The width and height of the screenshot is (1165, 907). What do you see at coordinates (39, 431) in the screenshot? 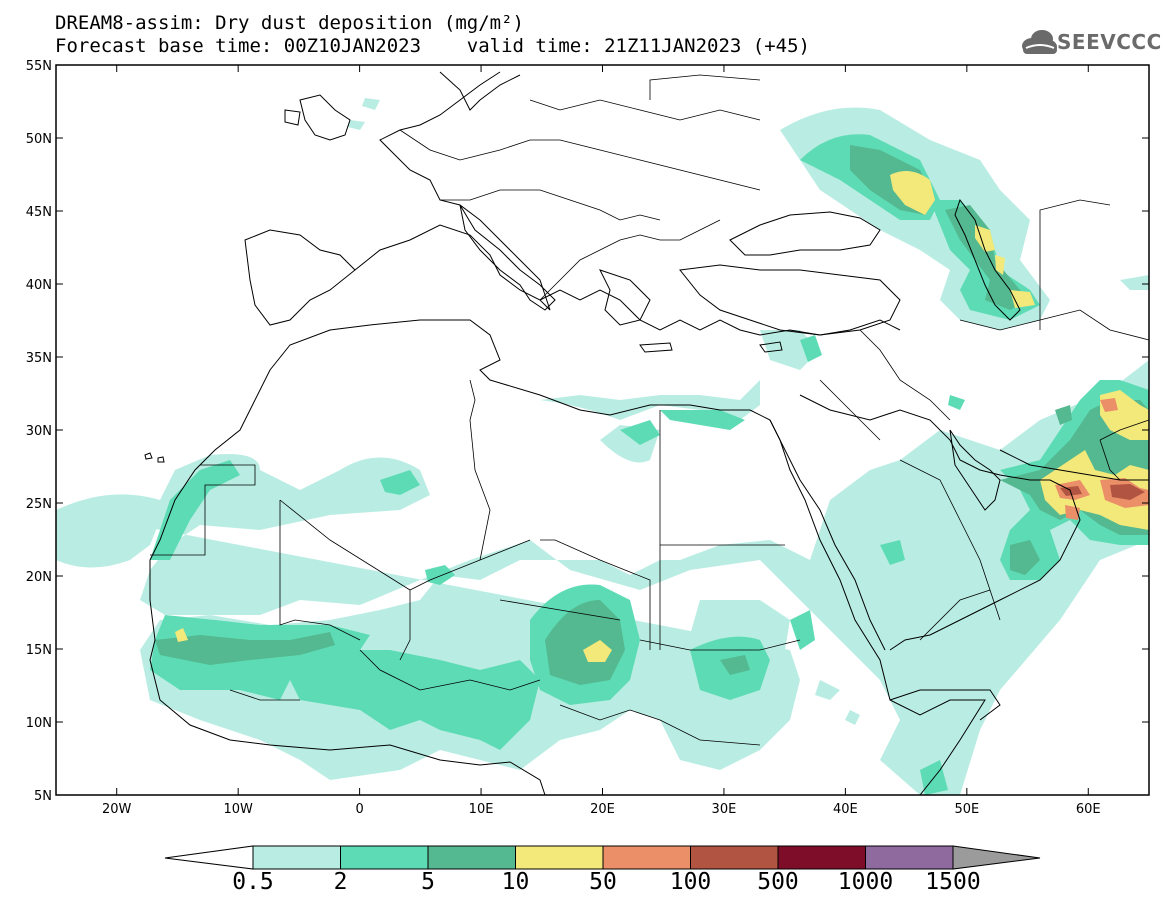
I see `y-tick-label: 30N` at bounding box center [39, 431].